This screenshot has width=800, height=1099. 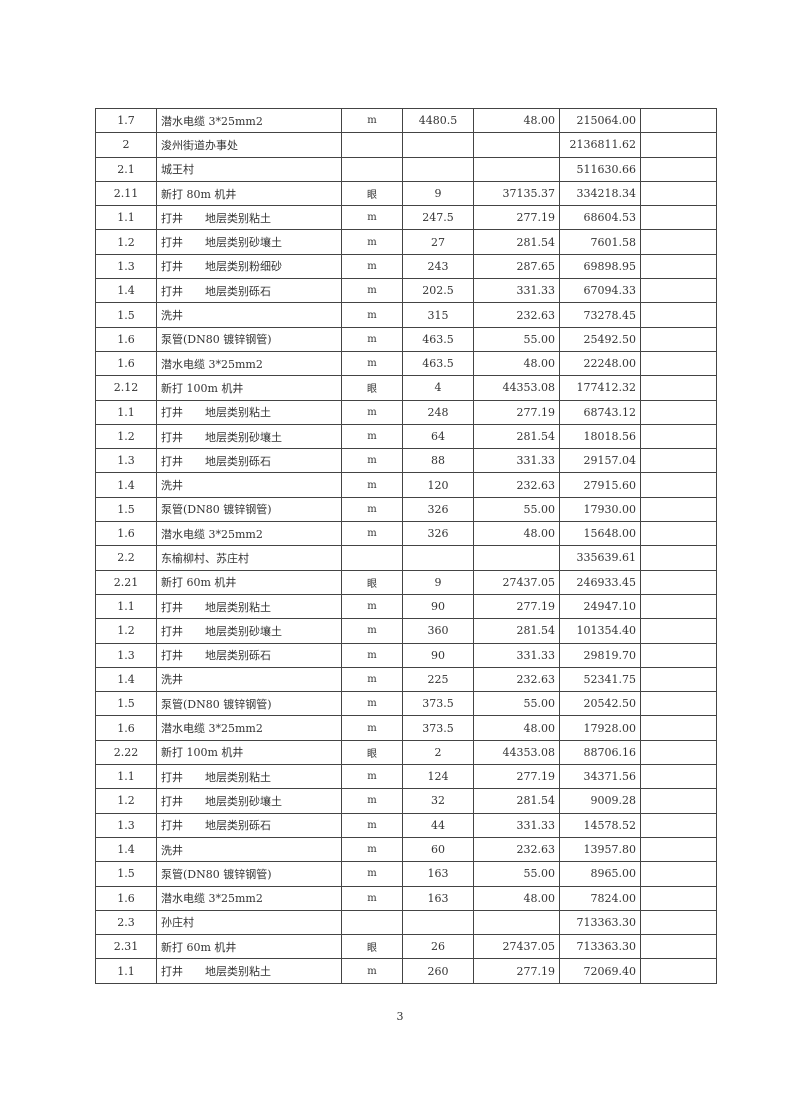 What do you see at coordinates (406, 728) in the screenshot?
I see `table-row: 1.6 潜水电缆 3*25mm2 m 373.5 48.00 17928.00` at bounding box center [406, 728].